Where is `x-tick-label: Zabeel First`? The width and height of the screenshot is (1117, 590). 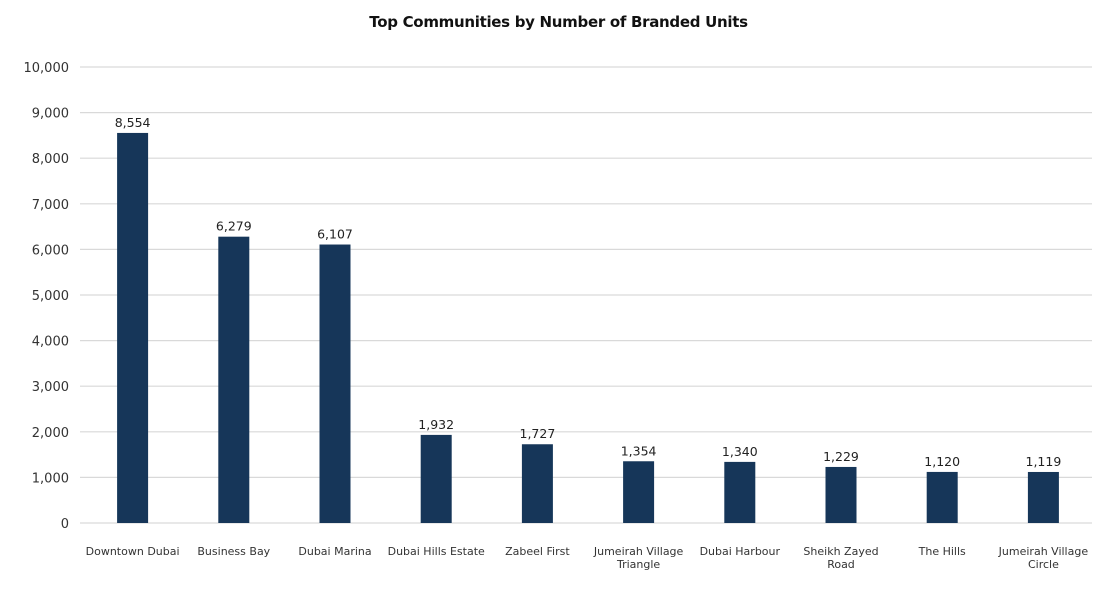
x-tick-label: Zabeel First is located at coordinates (537, 551).